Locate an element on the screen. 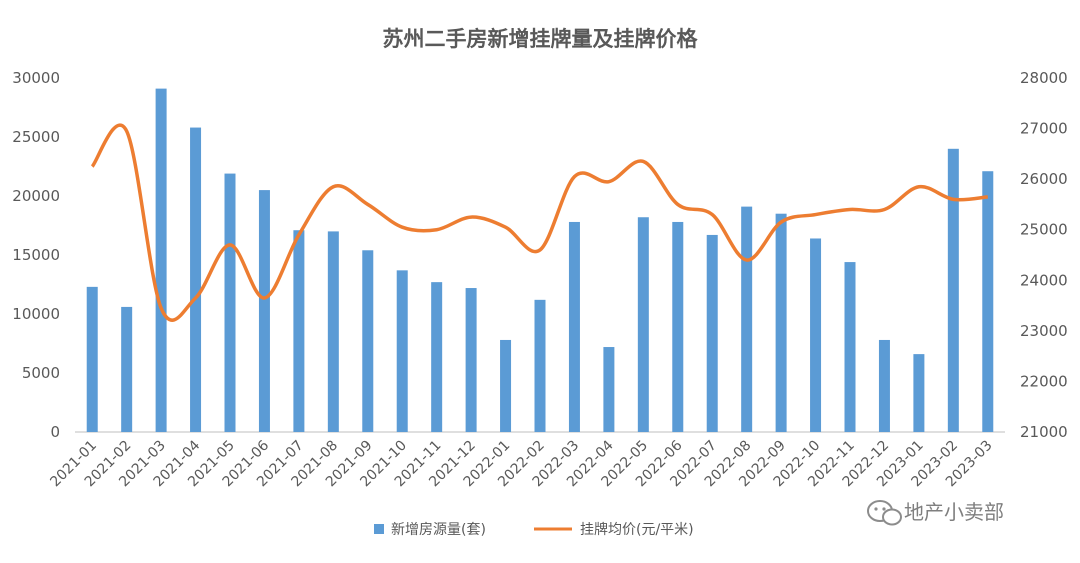 This screenshot has width=1080, height=563. left-tick-label: 15000 is located at coordinates (36, 255).